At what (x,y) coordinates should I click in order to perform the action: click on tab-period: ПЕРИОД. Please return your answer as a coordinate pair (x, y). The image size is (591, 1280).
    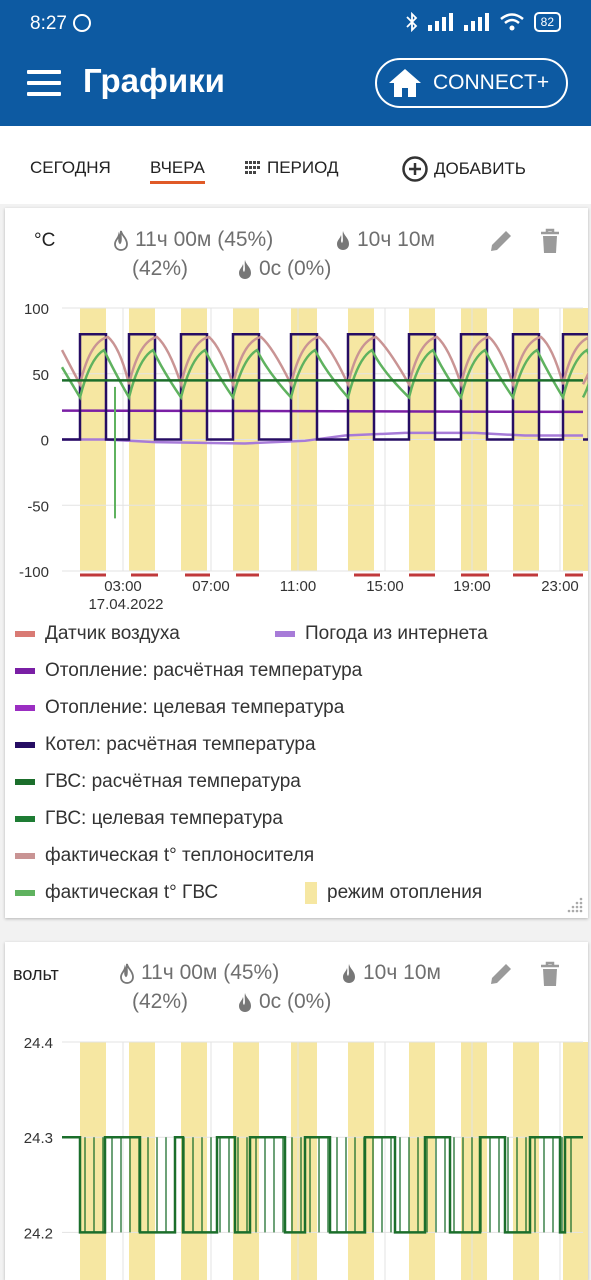
    Looking at the image, I should click on (291, 168).